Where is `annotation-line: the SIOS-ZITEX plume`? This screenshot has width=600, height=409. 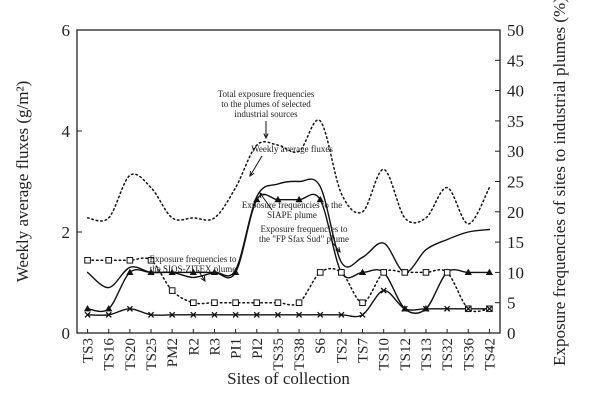 annotation-line: the SIOS-ZITEX plume is located at coordinates (193, 269).